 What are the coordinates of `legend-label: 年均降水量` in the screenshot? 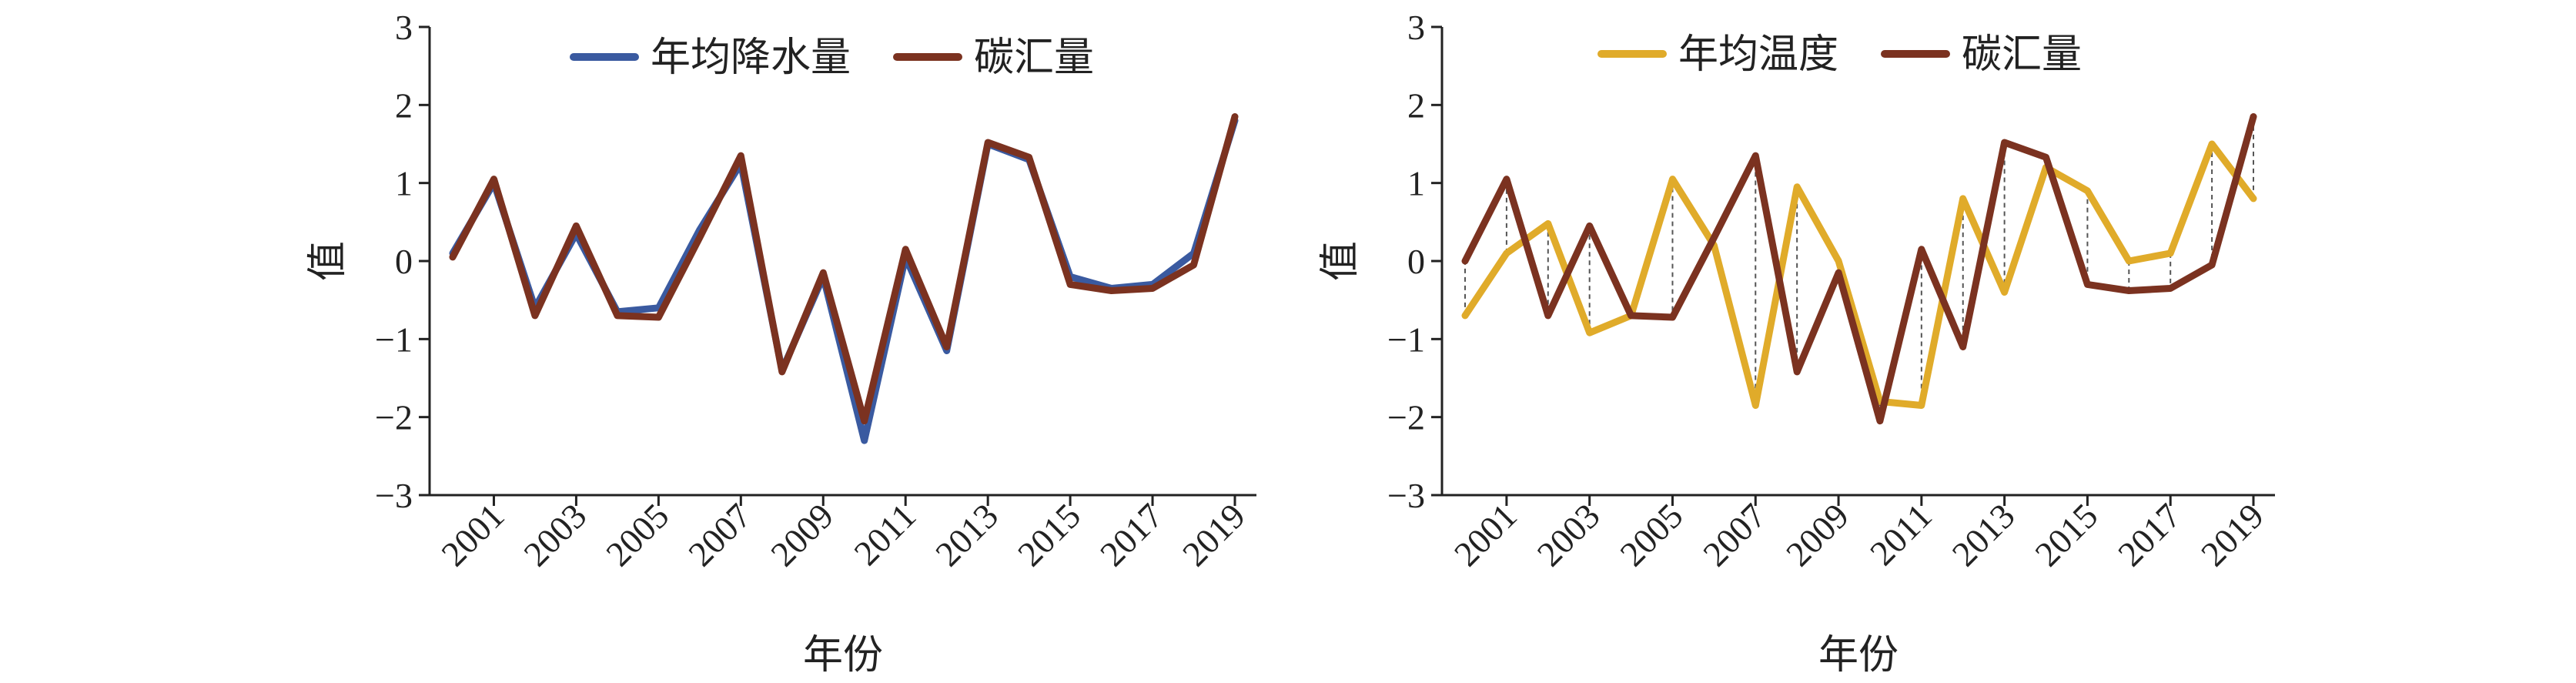 It's located at (751, 58).